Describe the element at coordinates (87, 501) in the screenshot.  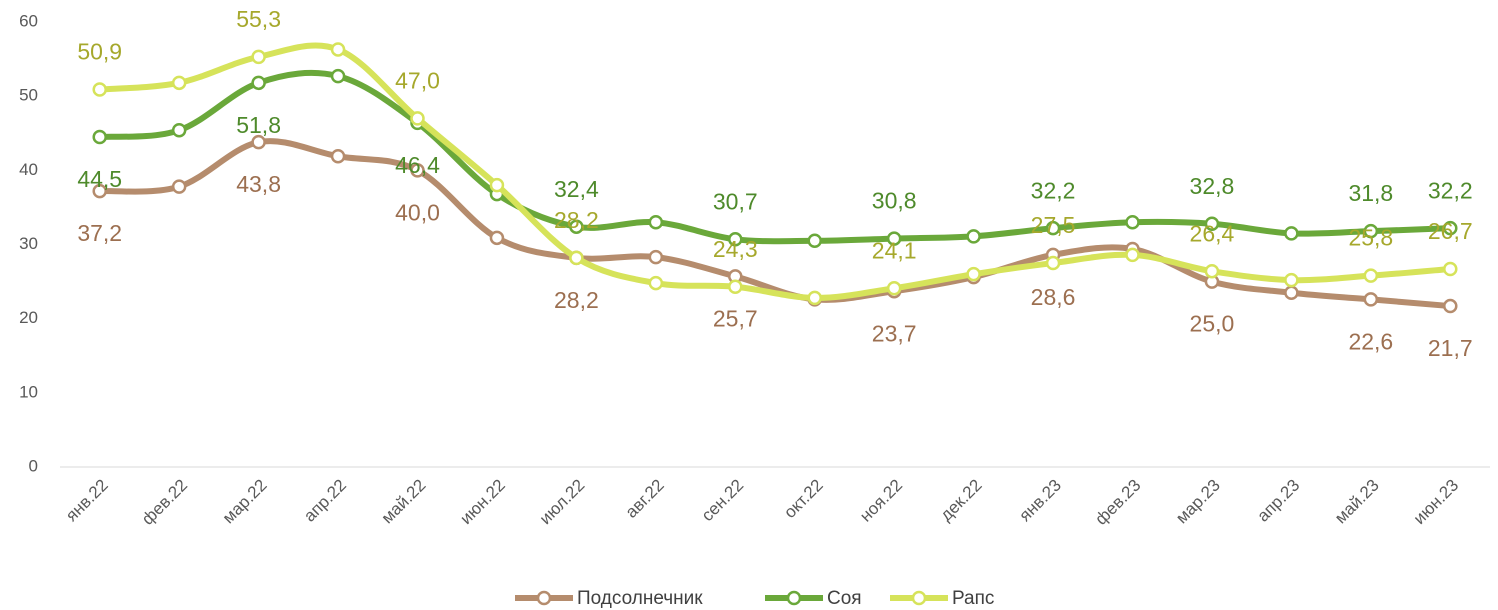
I see `x-tick-label: янв.22` at that location.